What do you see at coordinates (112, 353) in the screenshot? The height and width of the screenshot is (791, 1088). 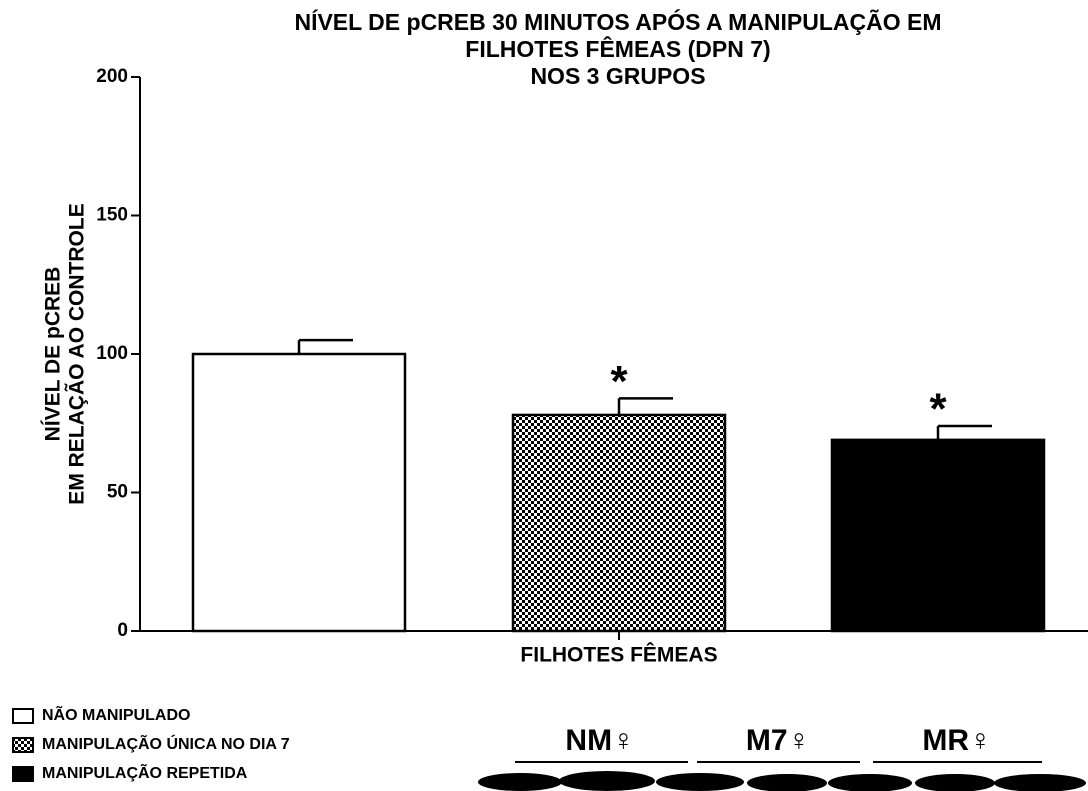 I see `y-tick-label: 100` at bounding box center [112, 353].